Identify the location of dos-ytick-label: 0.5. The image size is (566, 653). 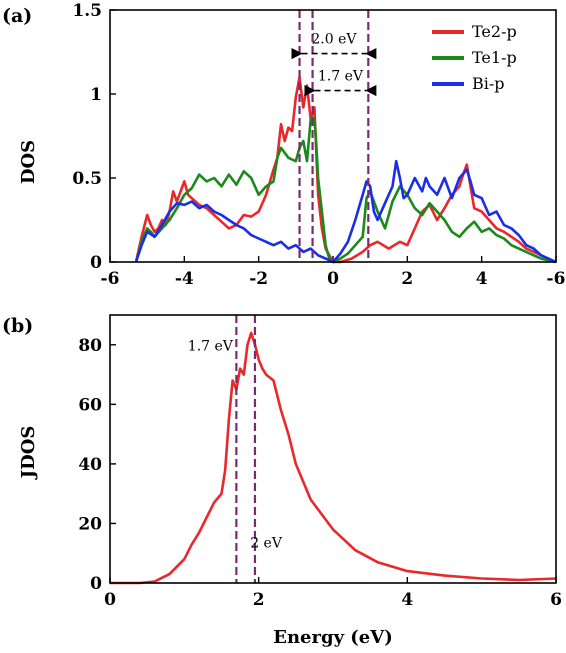
(87, 179).